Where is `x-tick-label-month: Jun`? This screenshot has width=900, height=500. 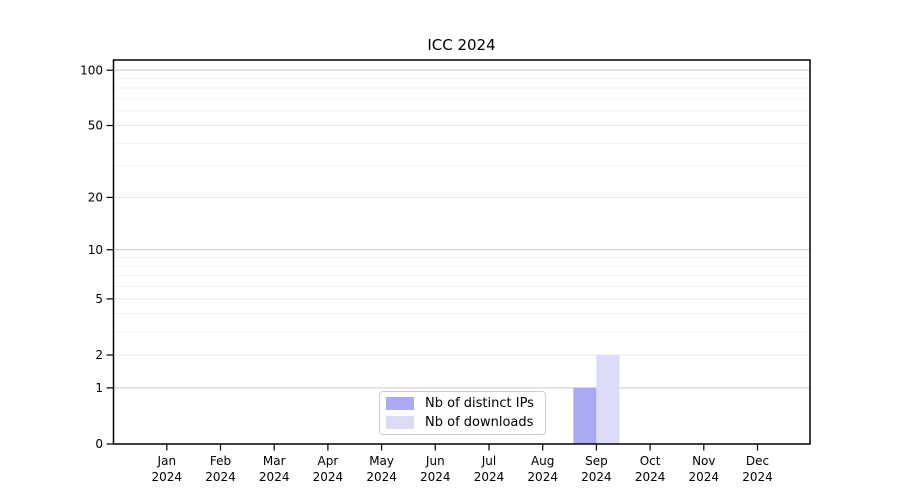
x-tick-label-month: Jun is located at coordinates (435, 461).